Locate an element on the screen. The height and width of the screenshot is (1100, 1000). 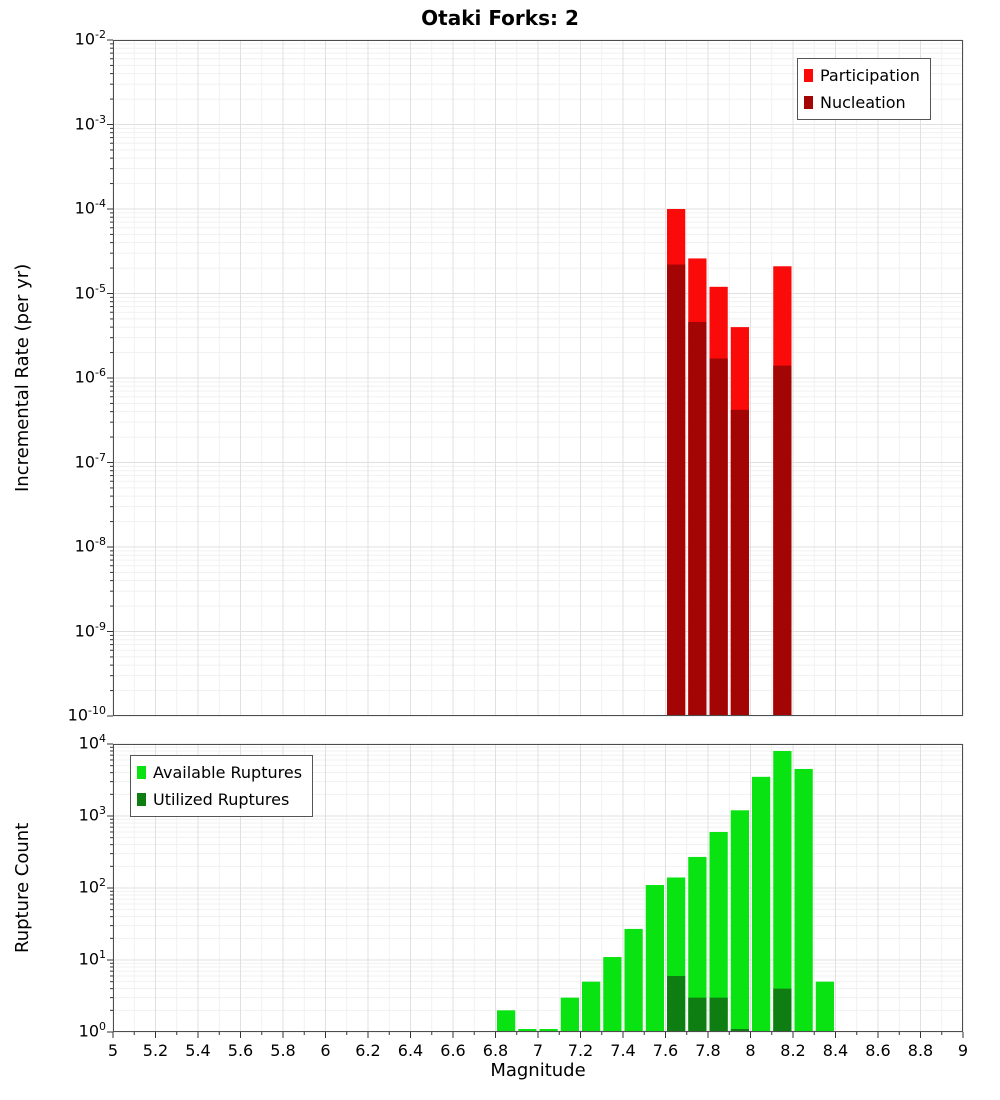
y-axis-title-rupture-count: Rupture Count is located at coordinates (22, 888).